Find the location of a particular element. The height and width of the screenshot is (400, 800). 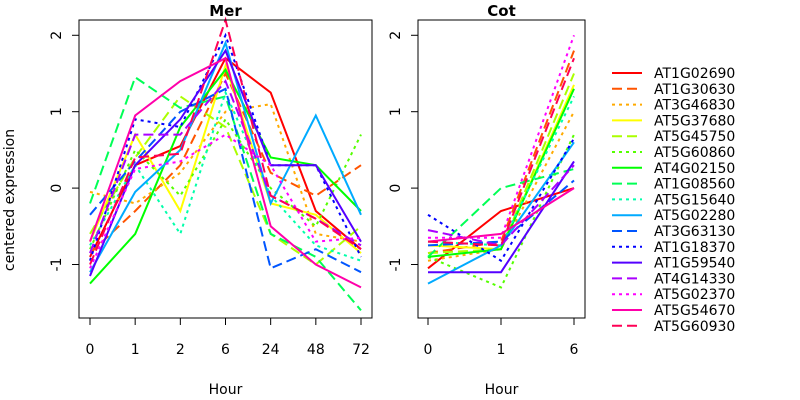

legend-label: AT5G02280 is located at coordinates (694, 216).